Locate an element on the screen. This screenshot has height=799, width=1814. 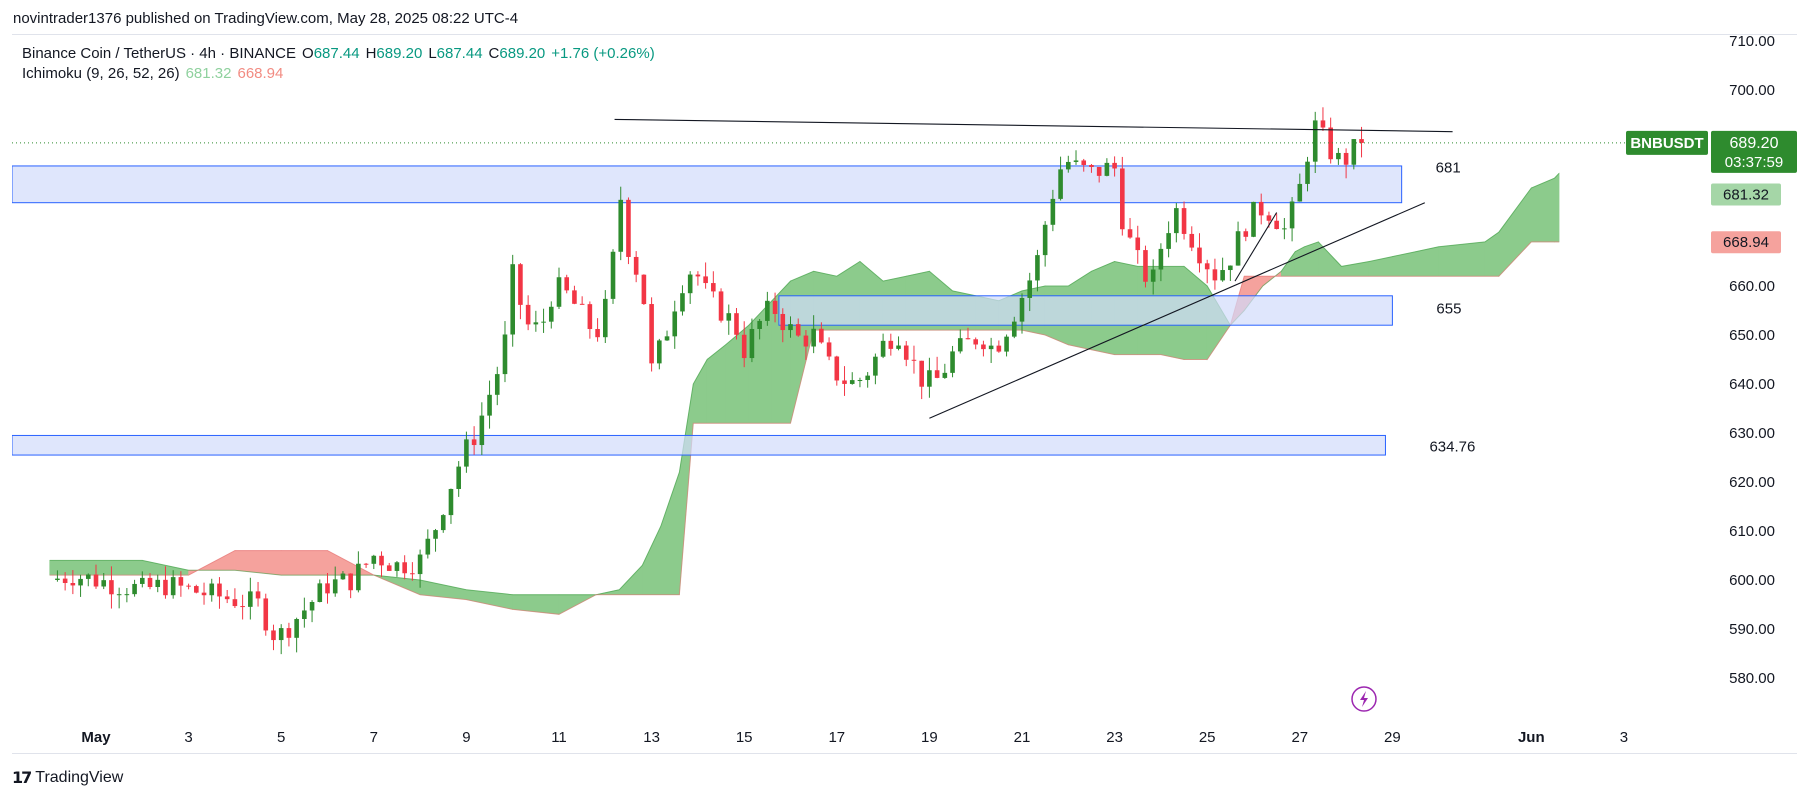
symbol-label: Binance Coin / TetherUS · 4h · BINANCE is located at coordinates (159, 53).